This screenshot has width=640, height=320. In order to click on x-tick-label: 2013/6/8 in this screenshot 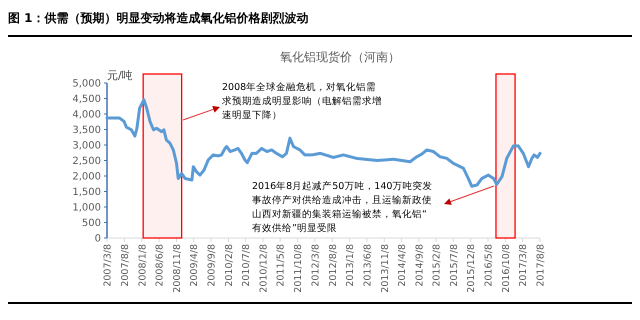, I will do `click(368, 265)`.